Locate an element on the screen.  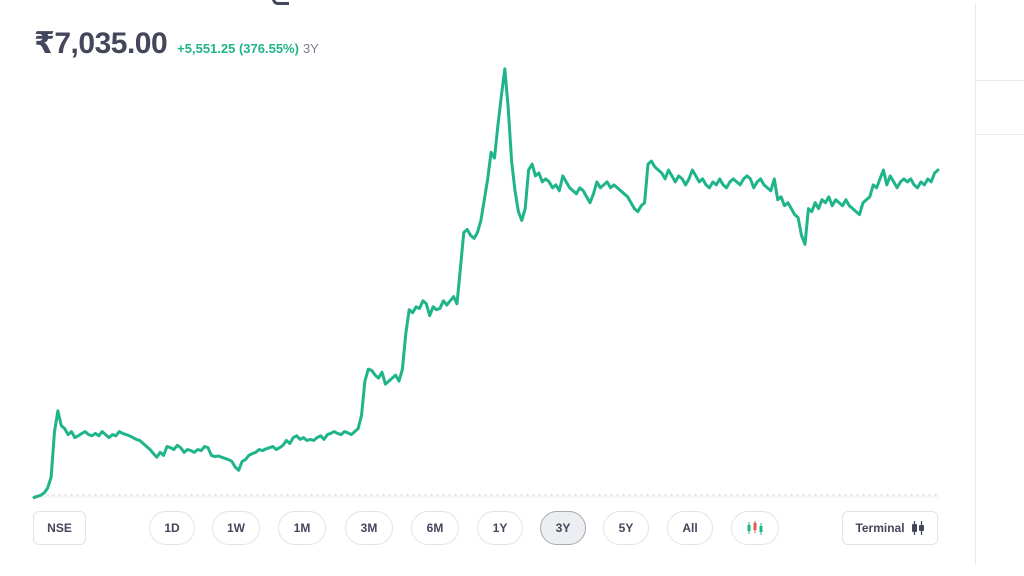
range-label: 1D is located at coordinates (172, 528).